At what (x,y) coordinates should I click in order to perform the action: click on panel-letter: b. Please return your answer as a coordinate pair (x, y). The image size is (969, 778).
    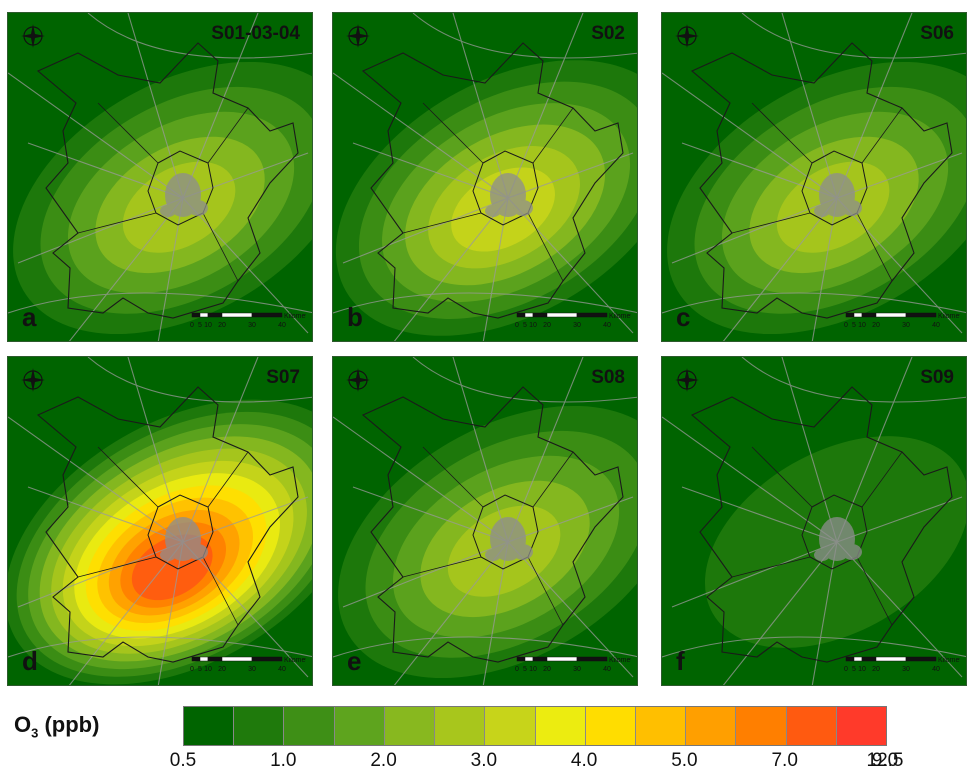
    Looking at the image, I should click on (355, 317).